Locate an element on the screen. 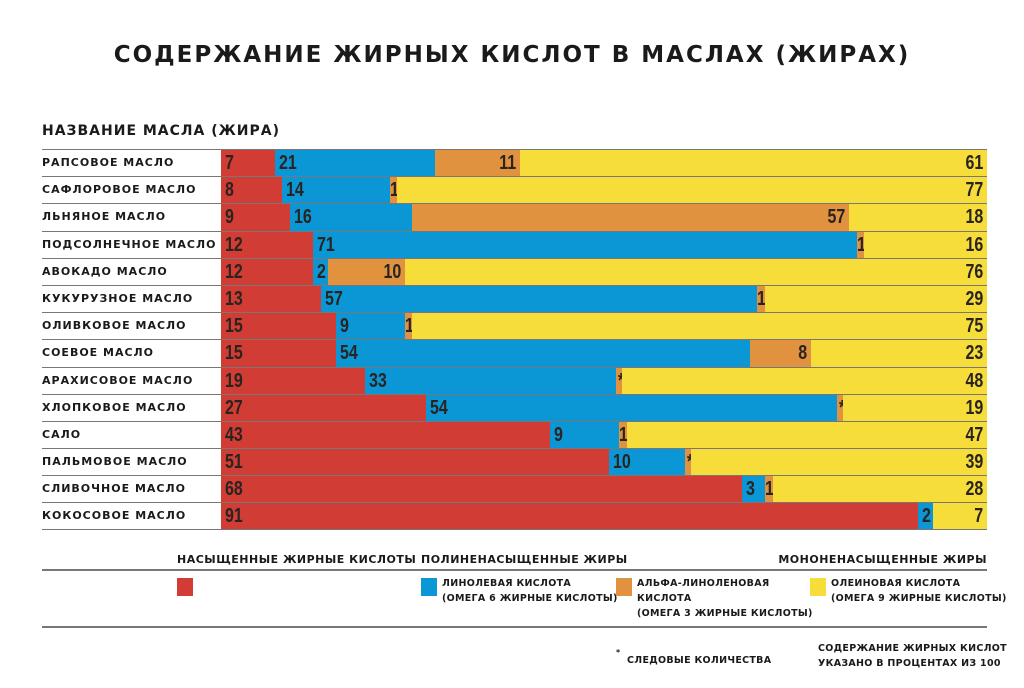  bar-row: КУКУРУЗНОЕ МАСЛО 13 57 1 29 is located at coordinates (514, 298).